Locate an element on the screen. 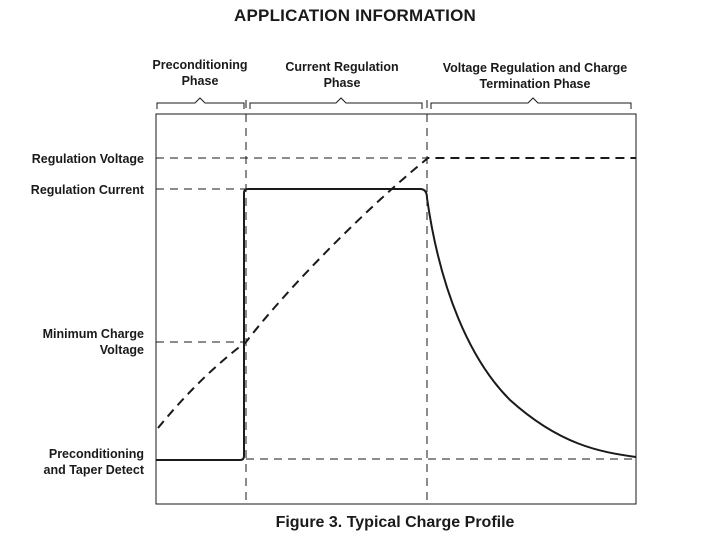 The height and width of the screenshot is (554, 710). section-heading: APPLICATION INFORMATION is located at coordinates (355, 15).